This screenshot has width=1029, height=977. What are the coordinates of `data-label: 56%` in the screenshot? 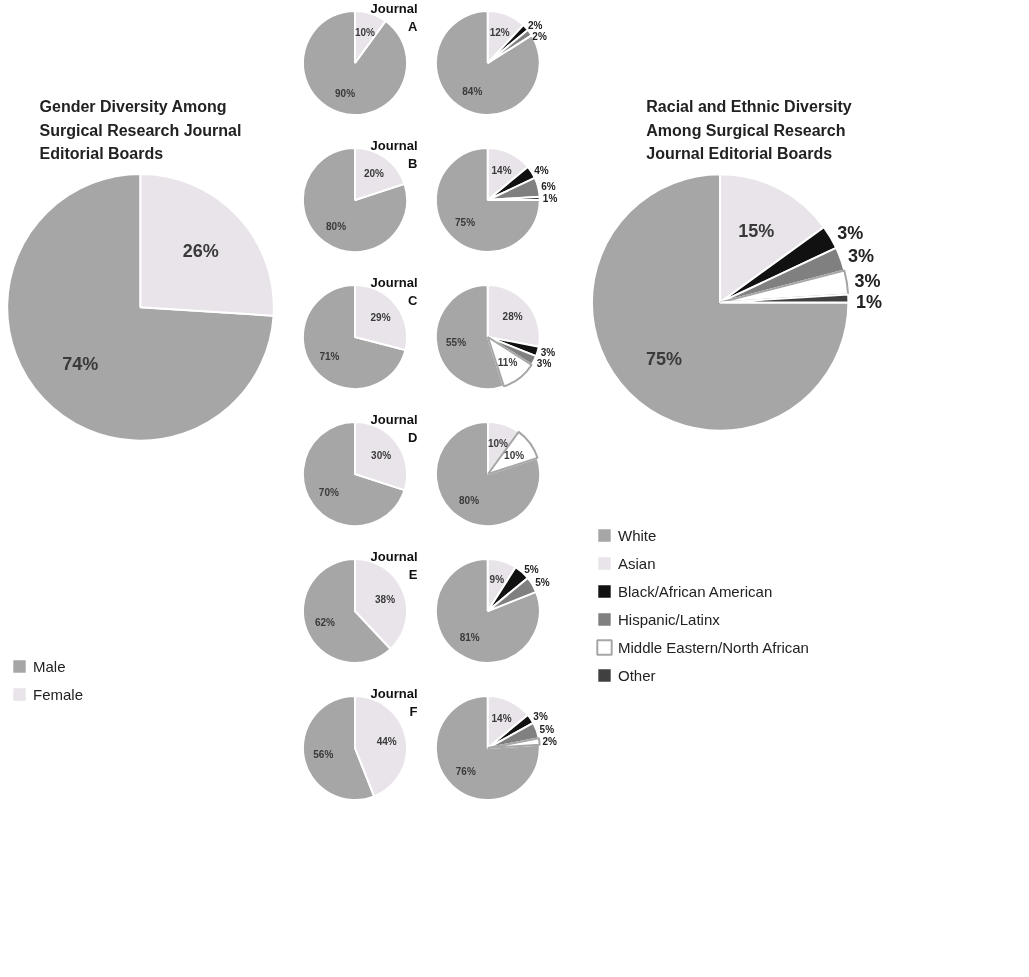 It's located at (323, 754).